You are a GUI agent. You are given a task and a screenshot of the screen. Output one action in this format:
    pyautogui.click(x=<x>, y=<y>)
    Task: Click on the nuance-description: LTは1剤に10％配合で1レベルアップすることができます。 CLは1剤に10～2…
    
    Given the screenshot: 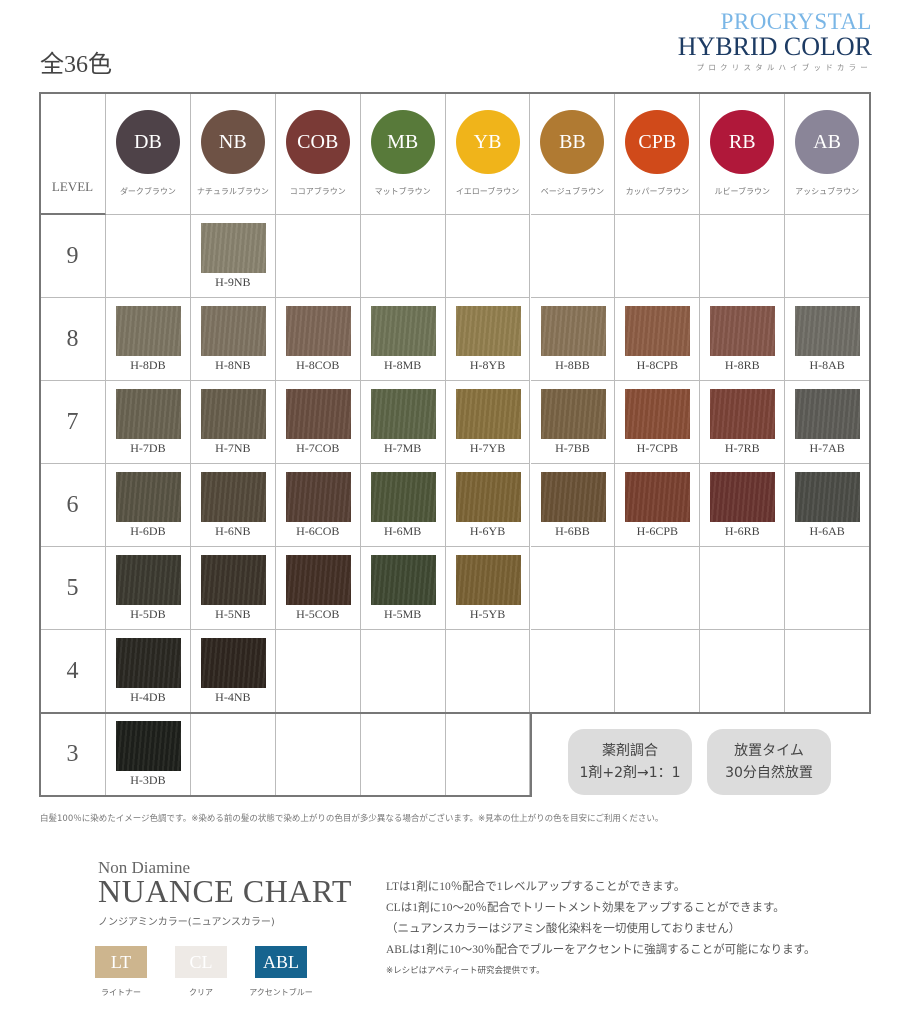 What is the action you would take?
    pyautogui.click(x=601, y=929)
    